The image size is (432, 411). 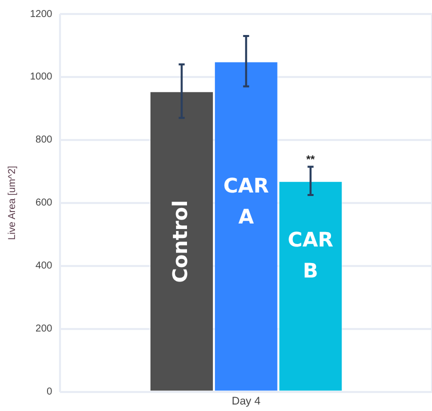 What do you see at coordinates (44, 329) in the screenshot?
I see `y-tick-label: 200` at bounding box center [44, 329].